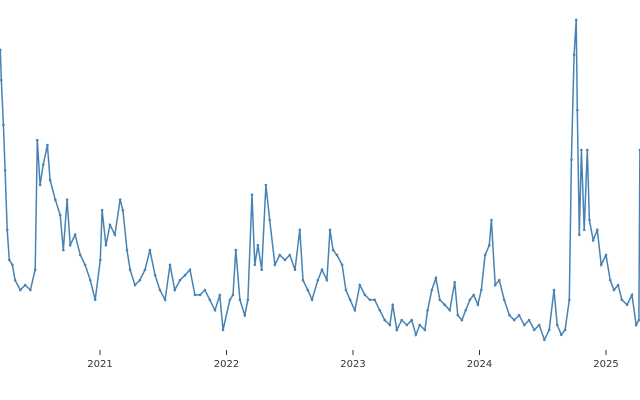 This screenshot has width=640, height=400. Describe the element at coordinates (352, 364) in the screenshot. I see `x-tick-label: 2023` at that location.